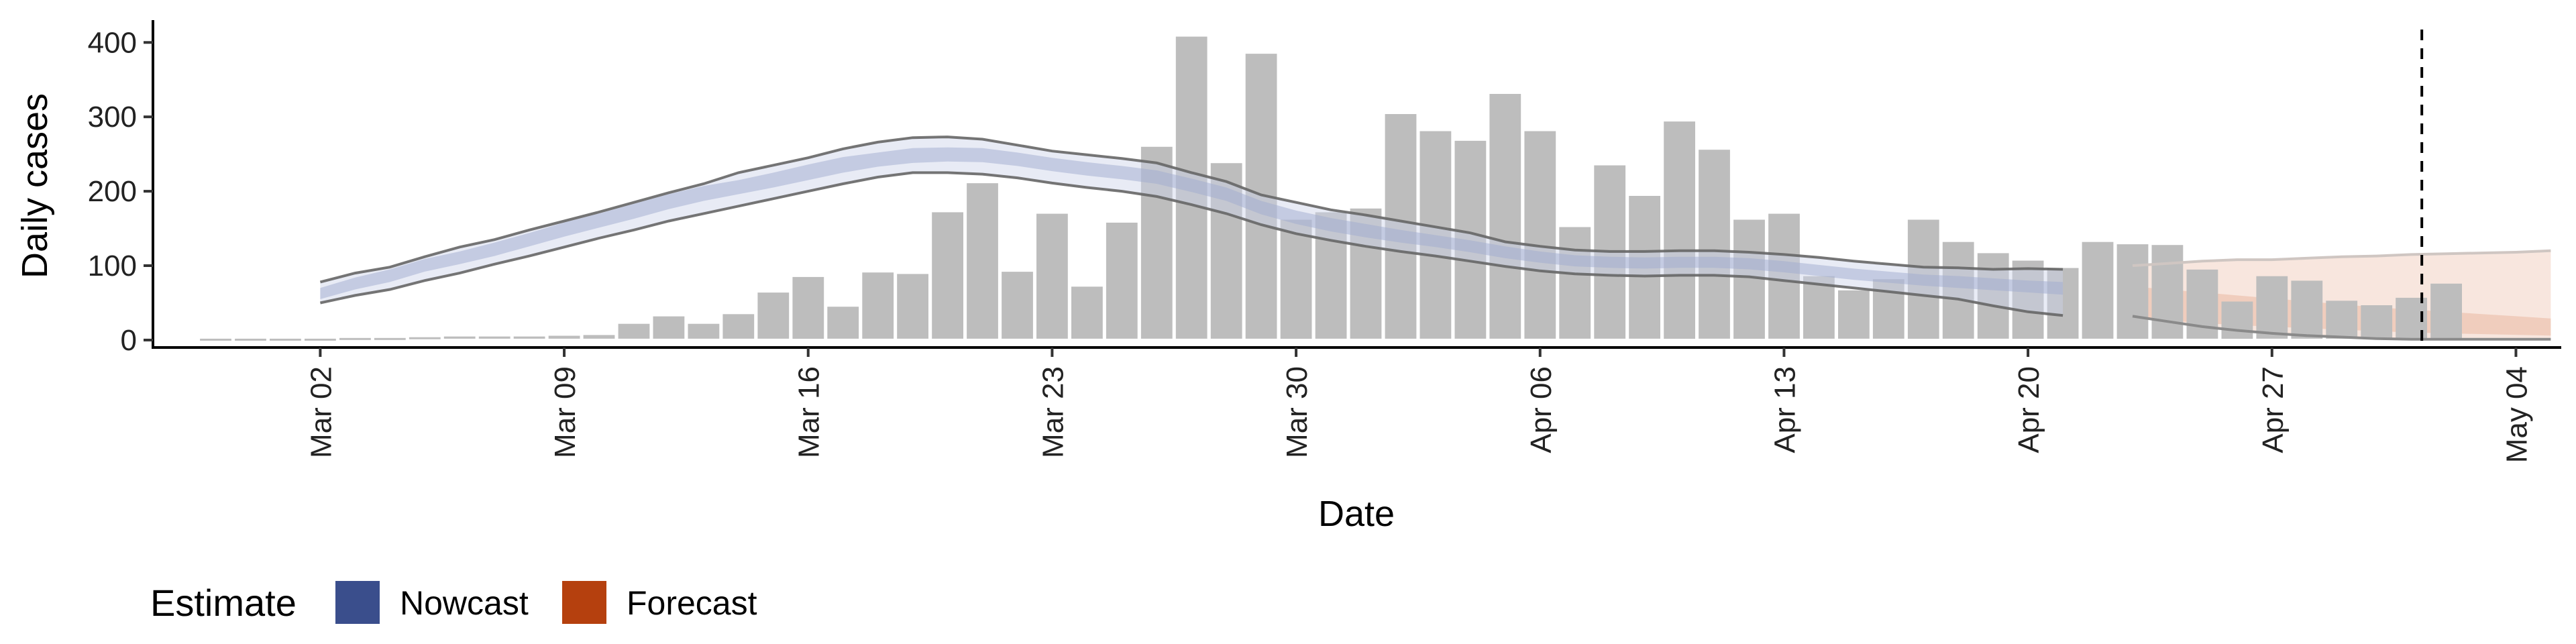 This screenshot has width=2576, height=644. Describe the element at coordinates (2516, 414) in the screenshot. I see `x-tick-label: May 04` at that location.